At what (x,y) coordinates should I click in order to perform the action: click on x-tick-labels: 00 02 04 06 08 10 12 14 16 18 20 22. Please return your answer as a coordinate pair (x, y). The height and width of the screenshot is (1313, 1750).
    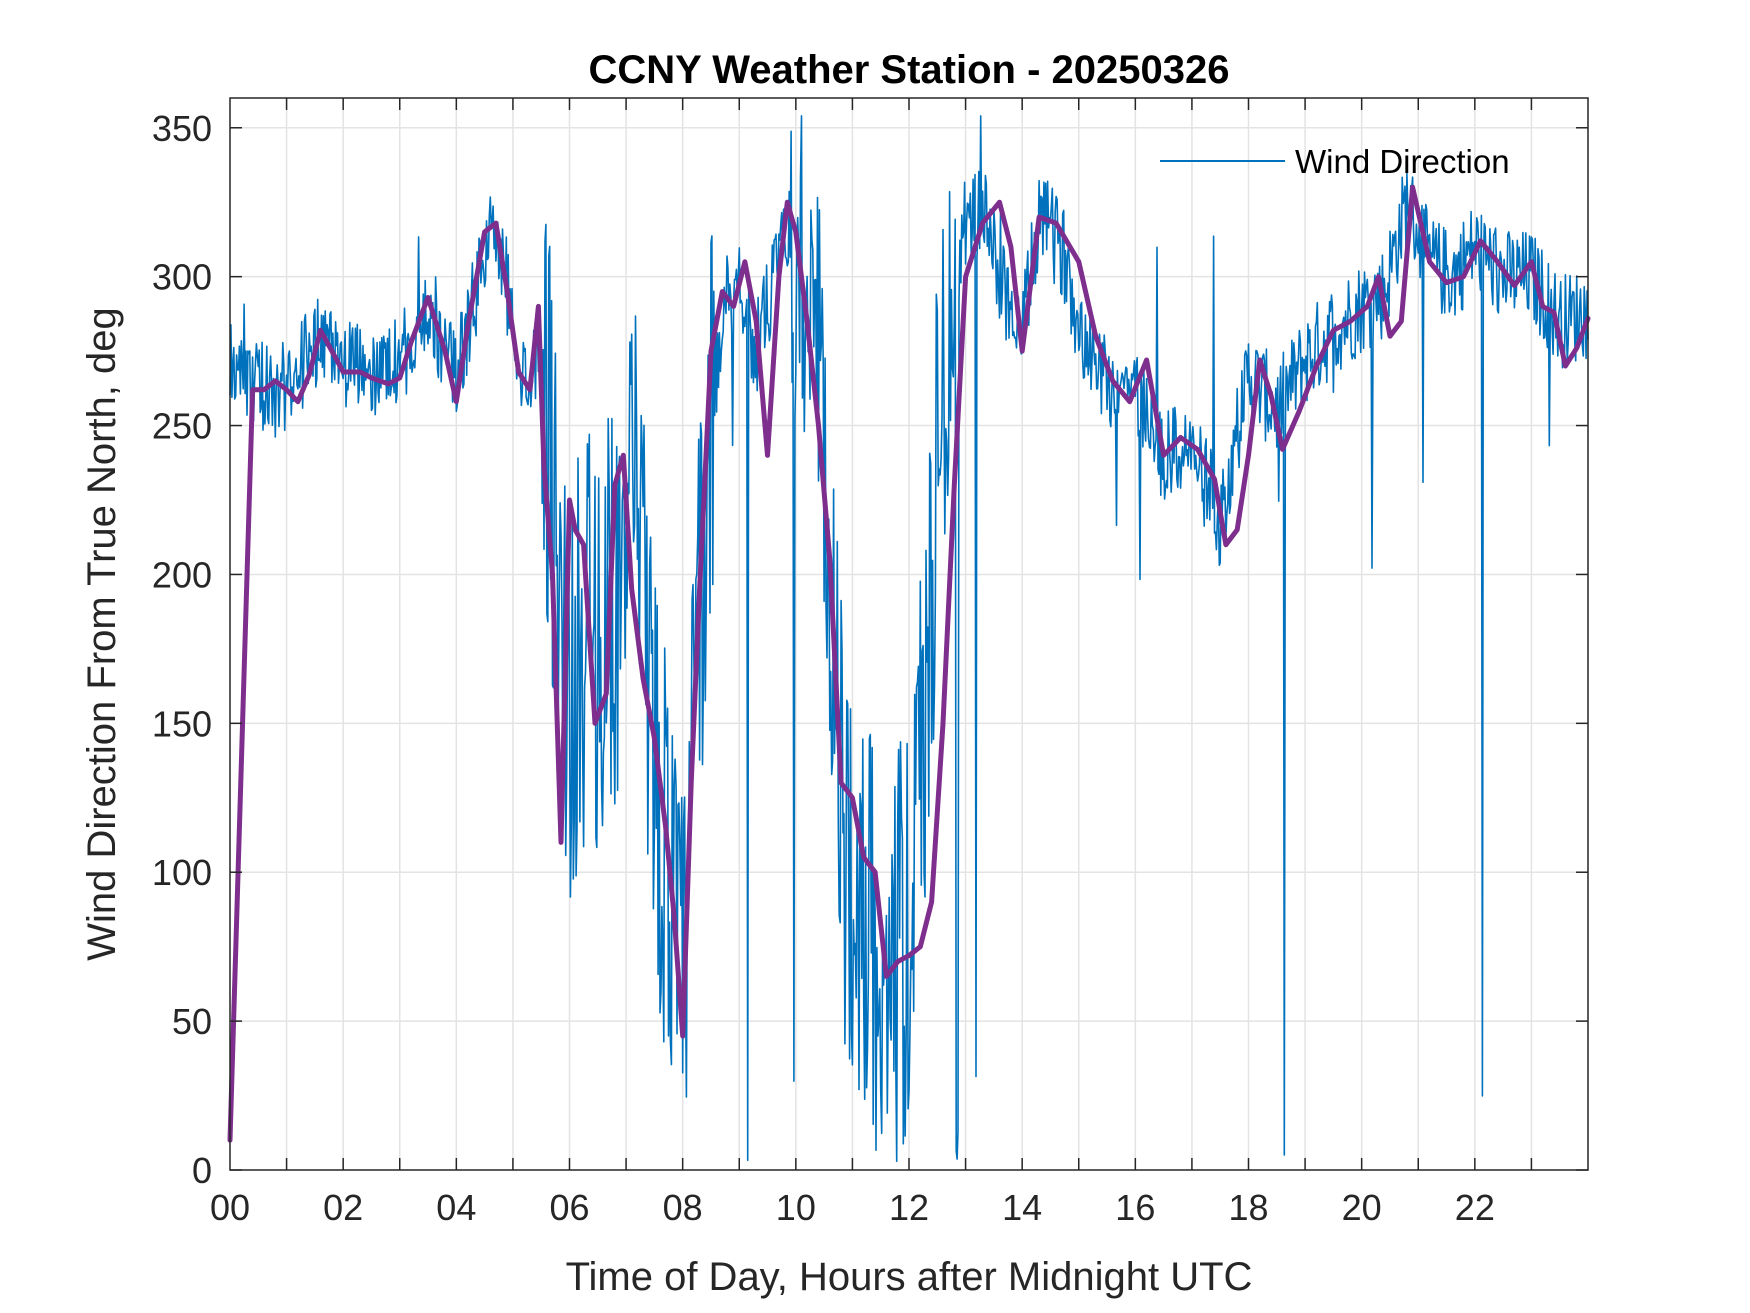
    Looking at the image, I should click on (852, 1207).